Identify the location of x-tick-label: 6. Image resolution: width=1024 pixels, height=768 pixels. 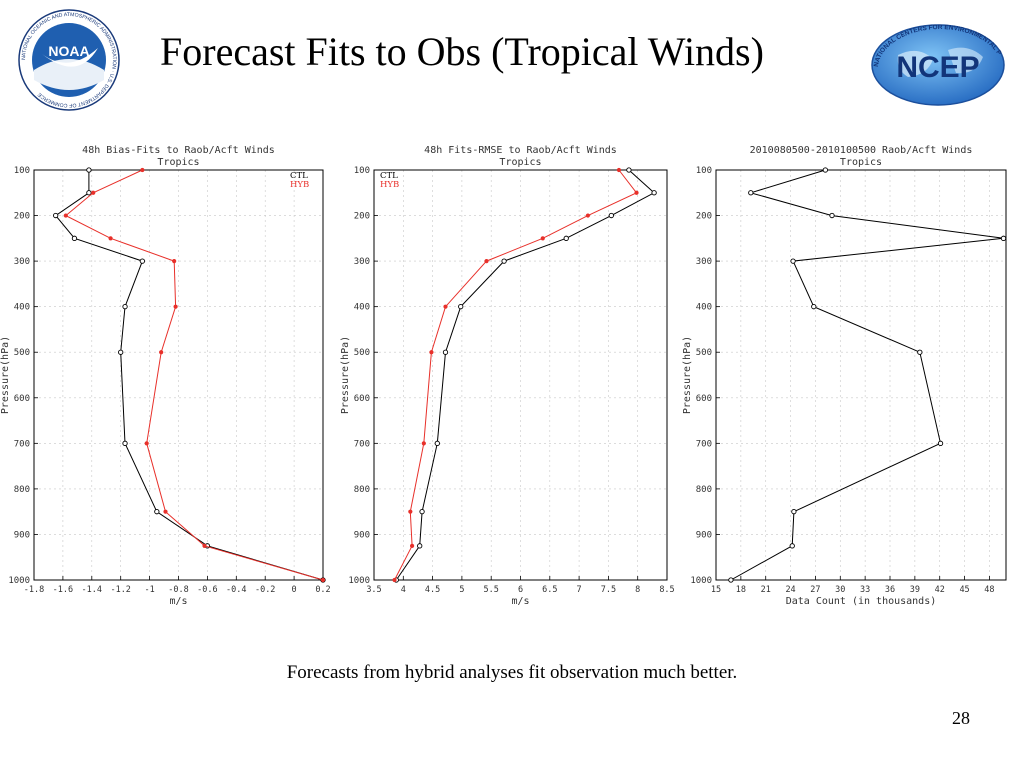
(520, 590).